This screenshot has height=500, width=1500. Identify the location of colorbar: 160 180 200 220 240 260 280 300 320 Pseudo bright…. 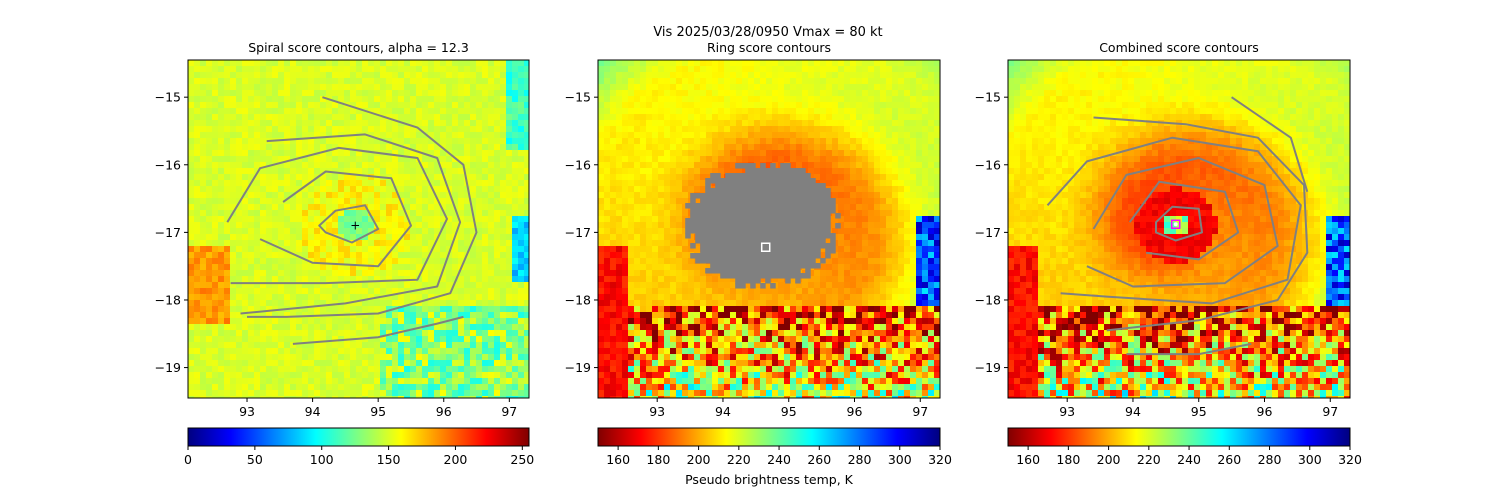
(774, 457).